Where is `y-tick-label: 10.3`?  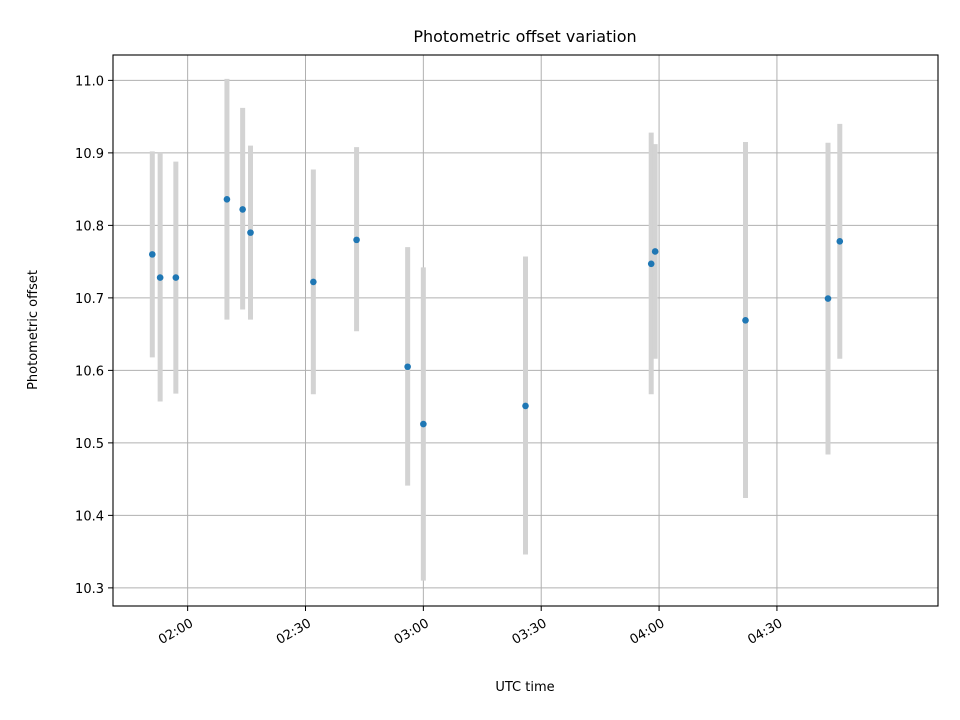 y-tick-label: 10.3 is located at coordinates (89, 589).